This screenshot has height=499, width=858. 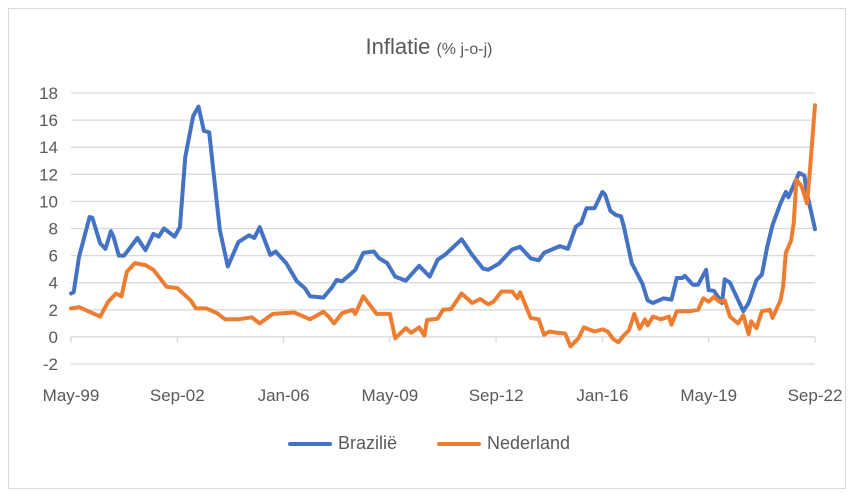 I want to click on y-tick-label: 8, so click(x=53, y=229).